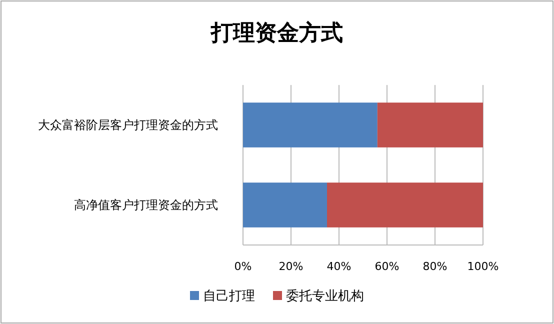  I want to click on x-tick-label: 60%, so click(387, 266).